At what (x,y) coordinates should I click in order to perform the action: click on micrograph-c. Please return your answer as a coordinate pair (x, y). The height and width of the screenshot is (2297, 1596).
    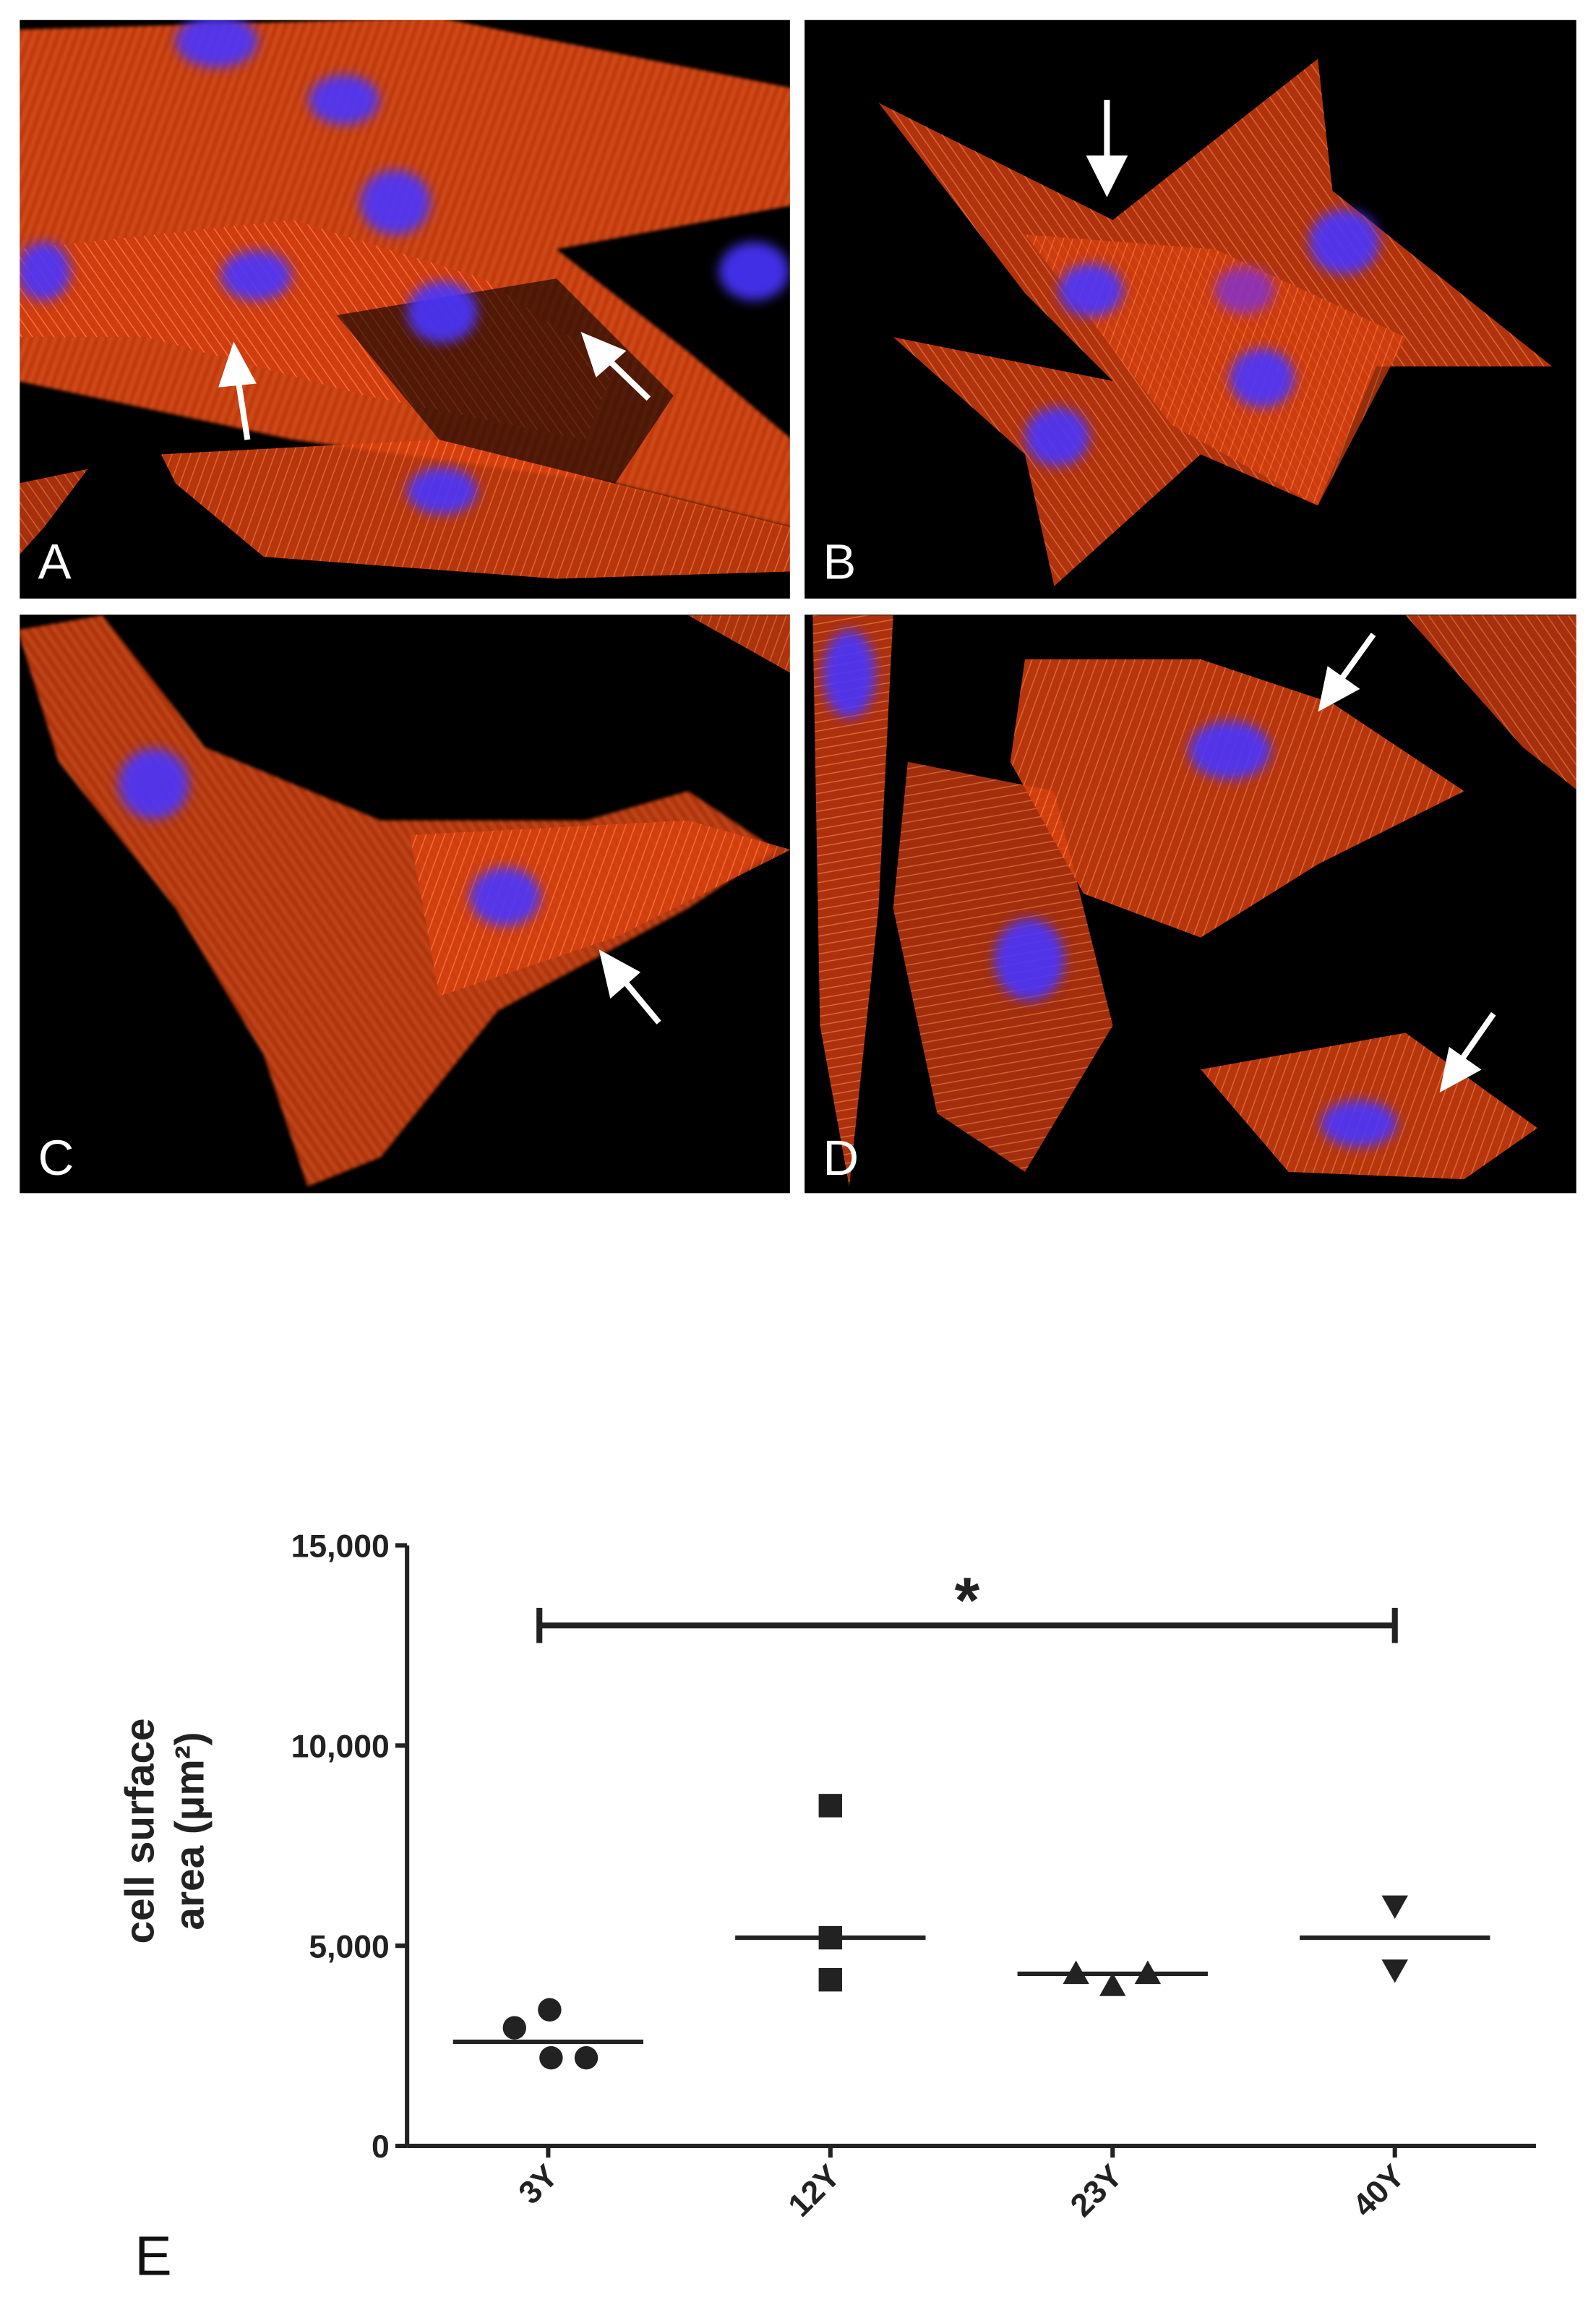
    Looking at the image, I should click on (404, 904).